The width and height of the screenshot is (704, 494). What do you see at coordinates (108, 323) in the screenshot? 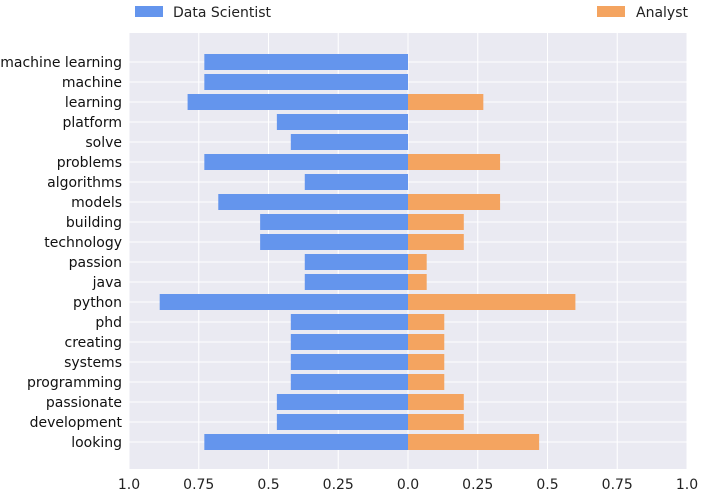
I see `y-tick-label-13: phd` at bounding box center [108, 323].